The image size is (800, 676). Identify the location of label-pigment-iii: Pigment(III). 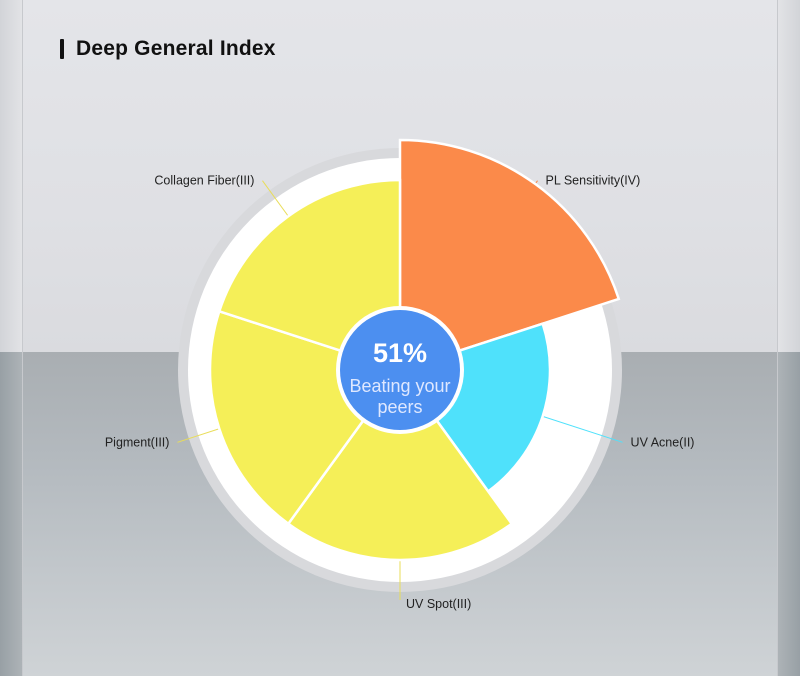
(137, 442).